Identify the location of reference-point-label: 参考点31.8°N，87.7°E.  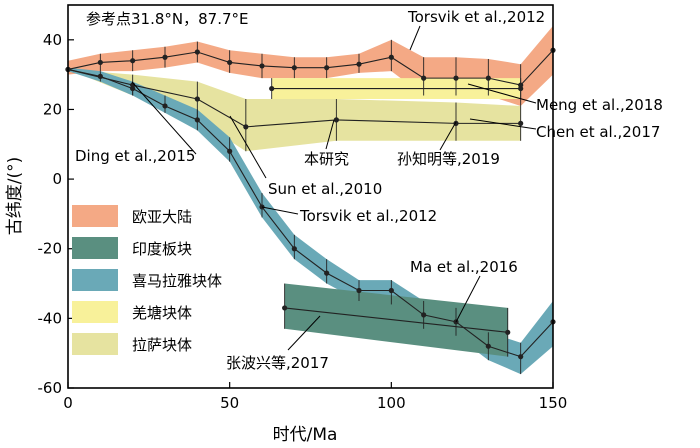
(167, 19).